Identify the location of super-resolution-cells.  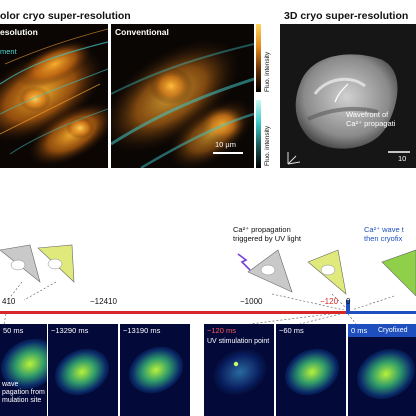
(54, 96).